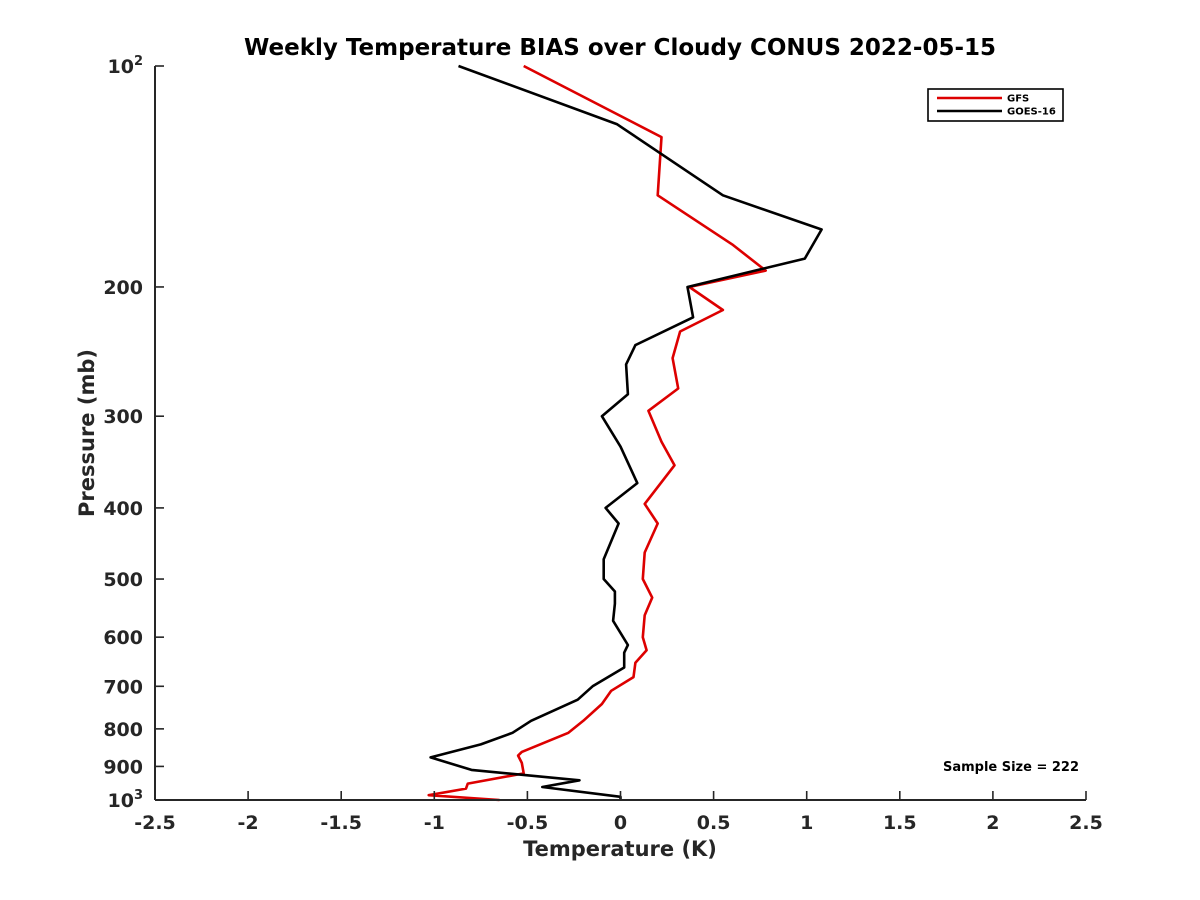 The width and height of the screenshot is (1200, 900). What do you see at coordinates (123, 417) in the screenshot?
I see `y-tick-label: 300` at bounding box center [123, 417].